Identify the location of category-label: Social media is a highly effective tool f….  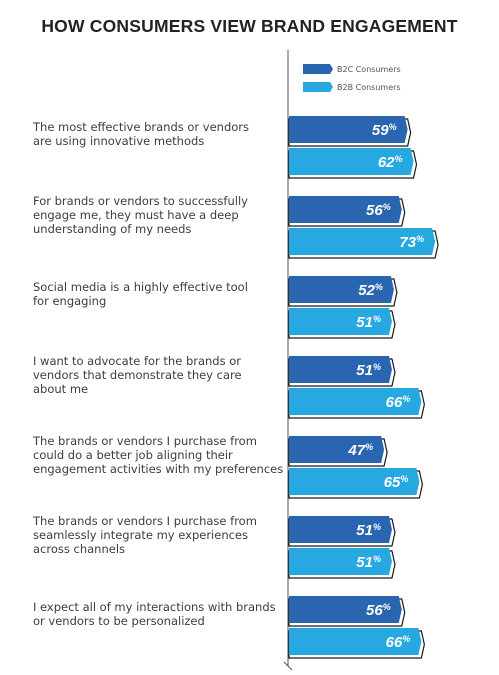
(140, 294).